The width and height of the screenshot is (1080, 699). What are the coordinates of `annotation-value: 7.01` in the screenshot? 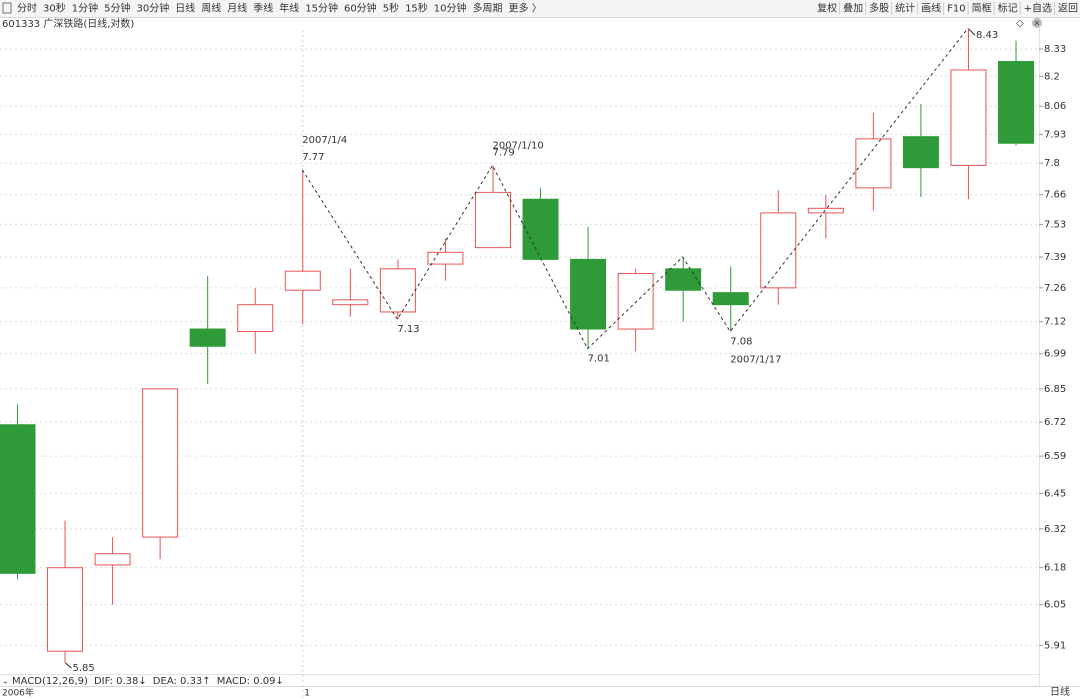 It's located at (599, 359).